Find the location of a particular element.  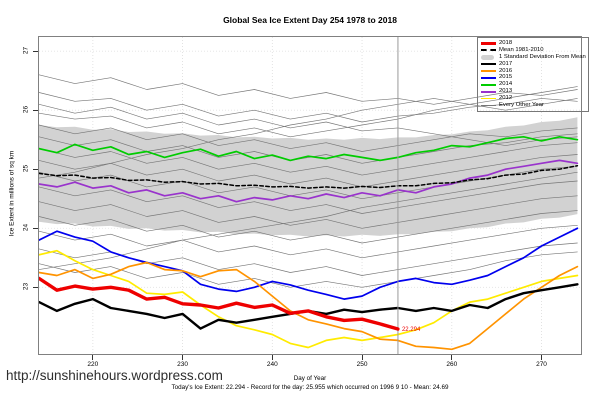

series-line-2014 is located at coordinates (309, 148).